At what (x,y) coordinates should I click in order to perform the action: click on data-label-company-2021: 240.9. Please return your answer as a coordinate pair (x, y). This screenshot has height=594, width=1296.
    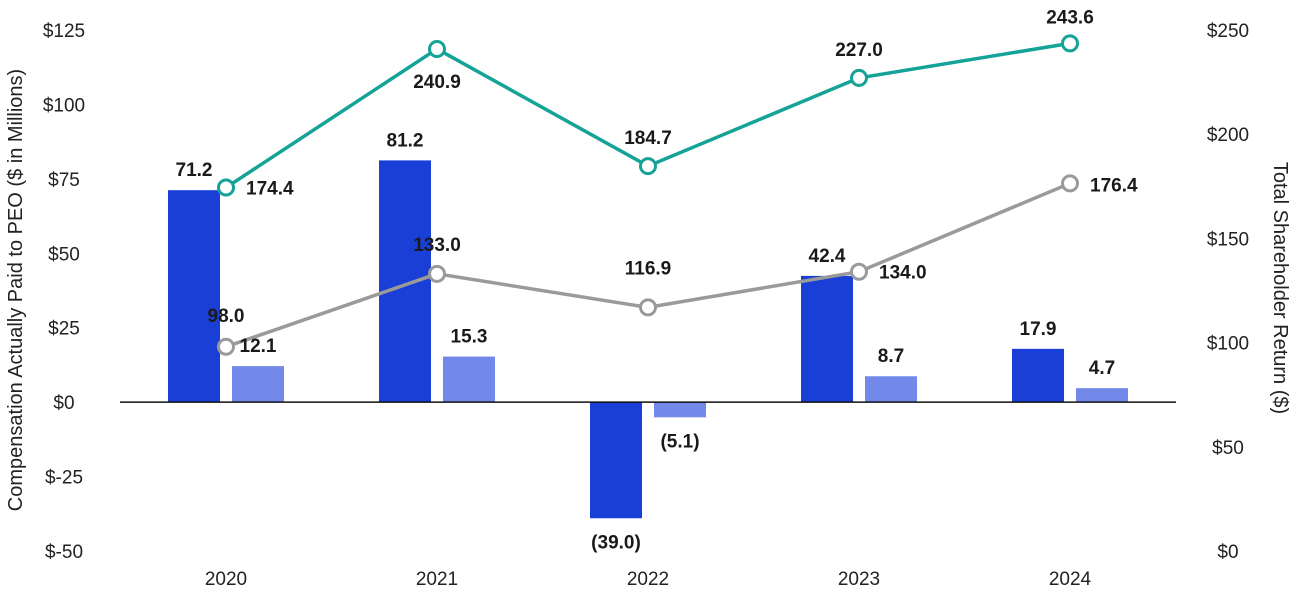
    Looking at the image, I should click on (437, 82).